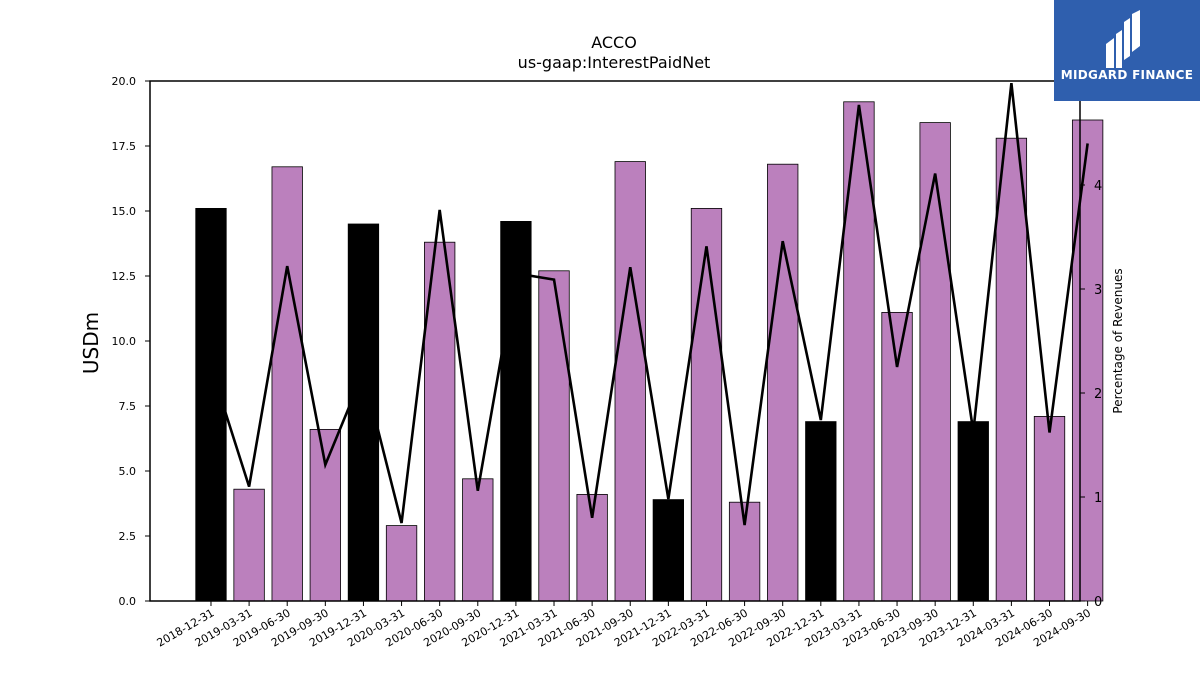 This screenshot has height=675, width=1200. What do you see at coordinates (1098, 602) in the screenshot?
I see `y2-tick-label: 0` at bounding box center [1098, 602].